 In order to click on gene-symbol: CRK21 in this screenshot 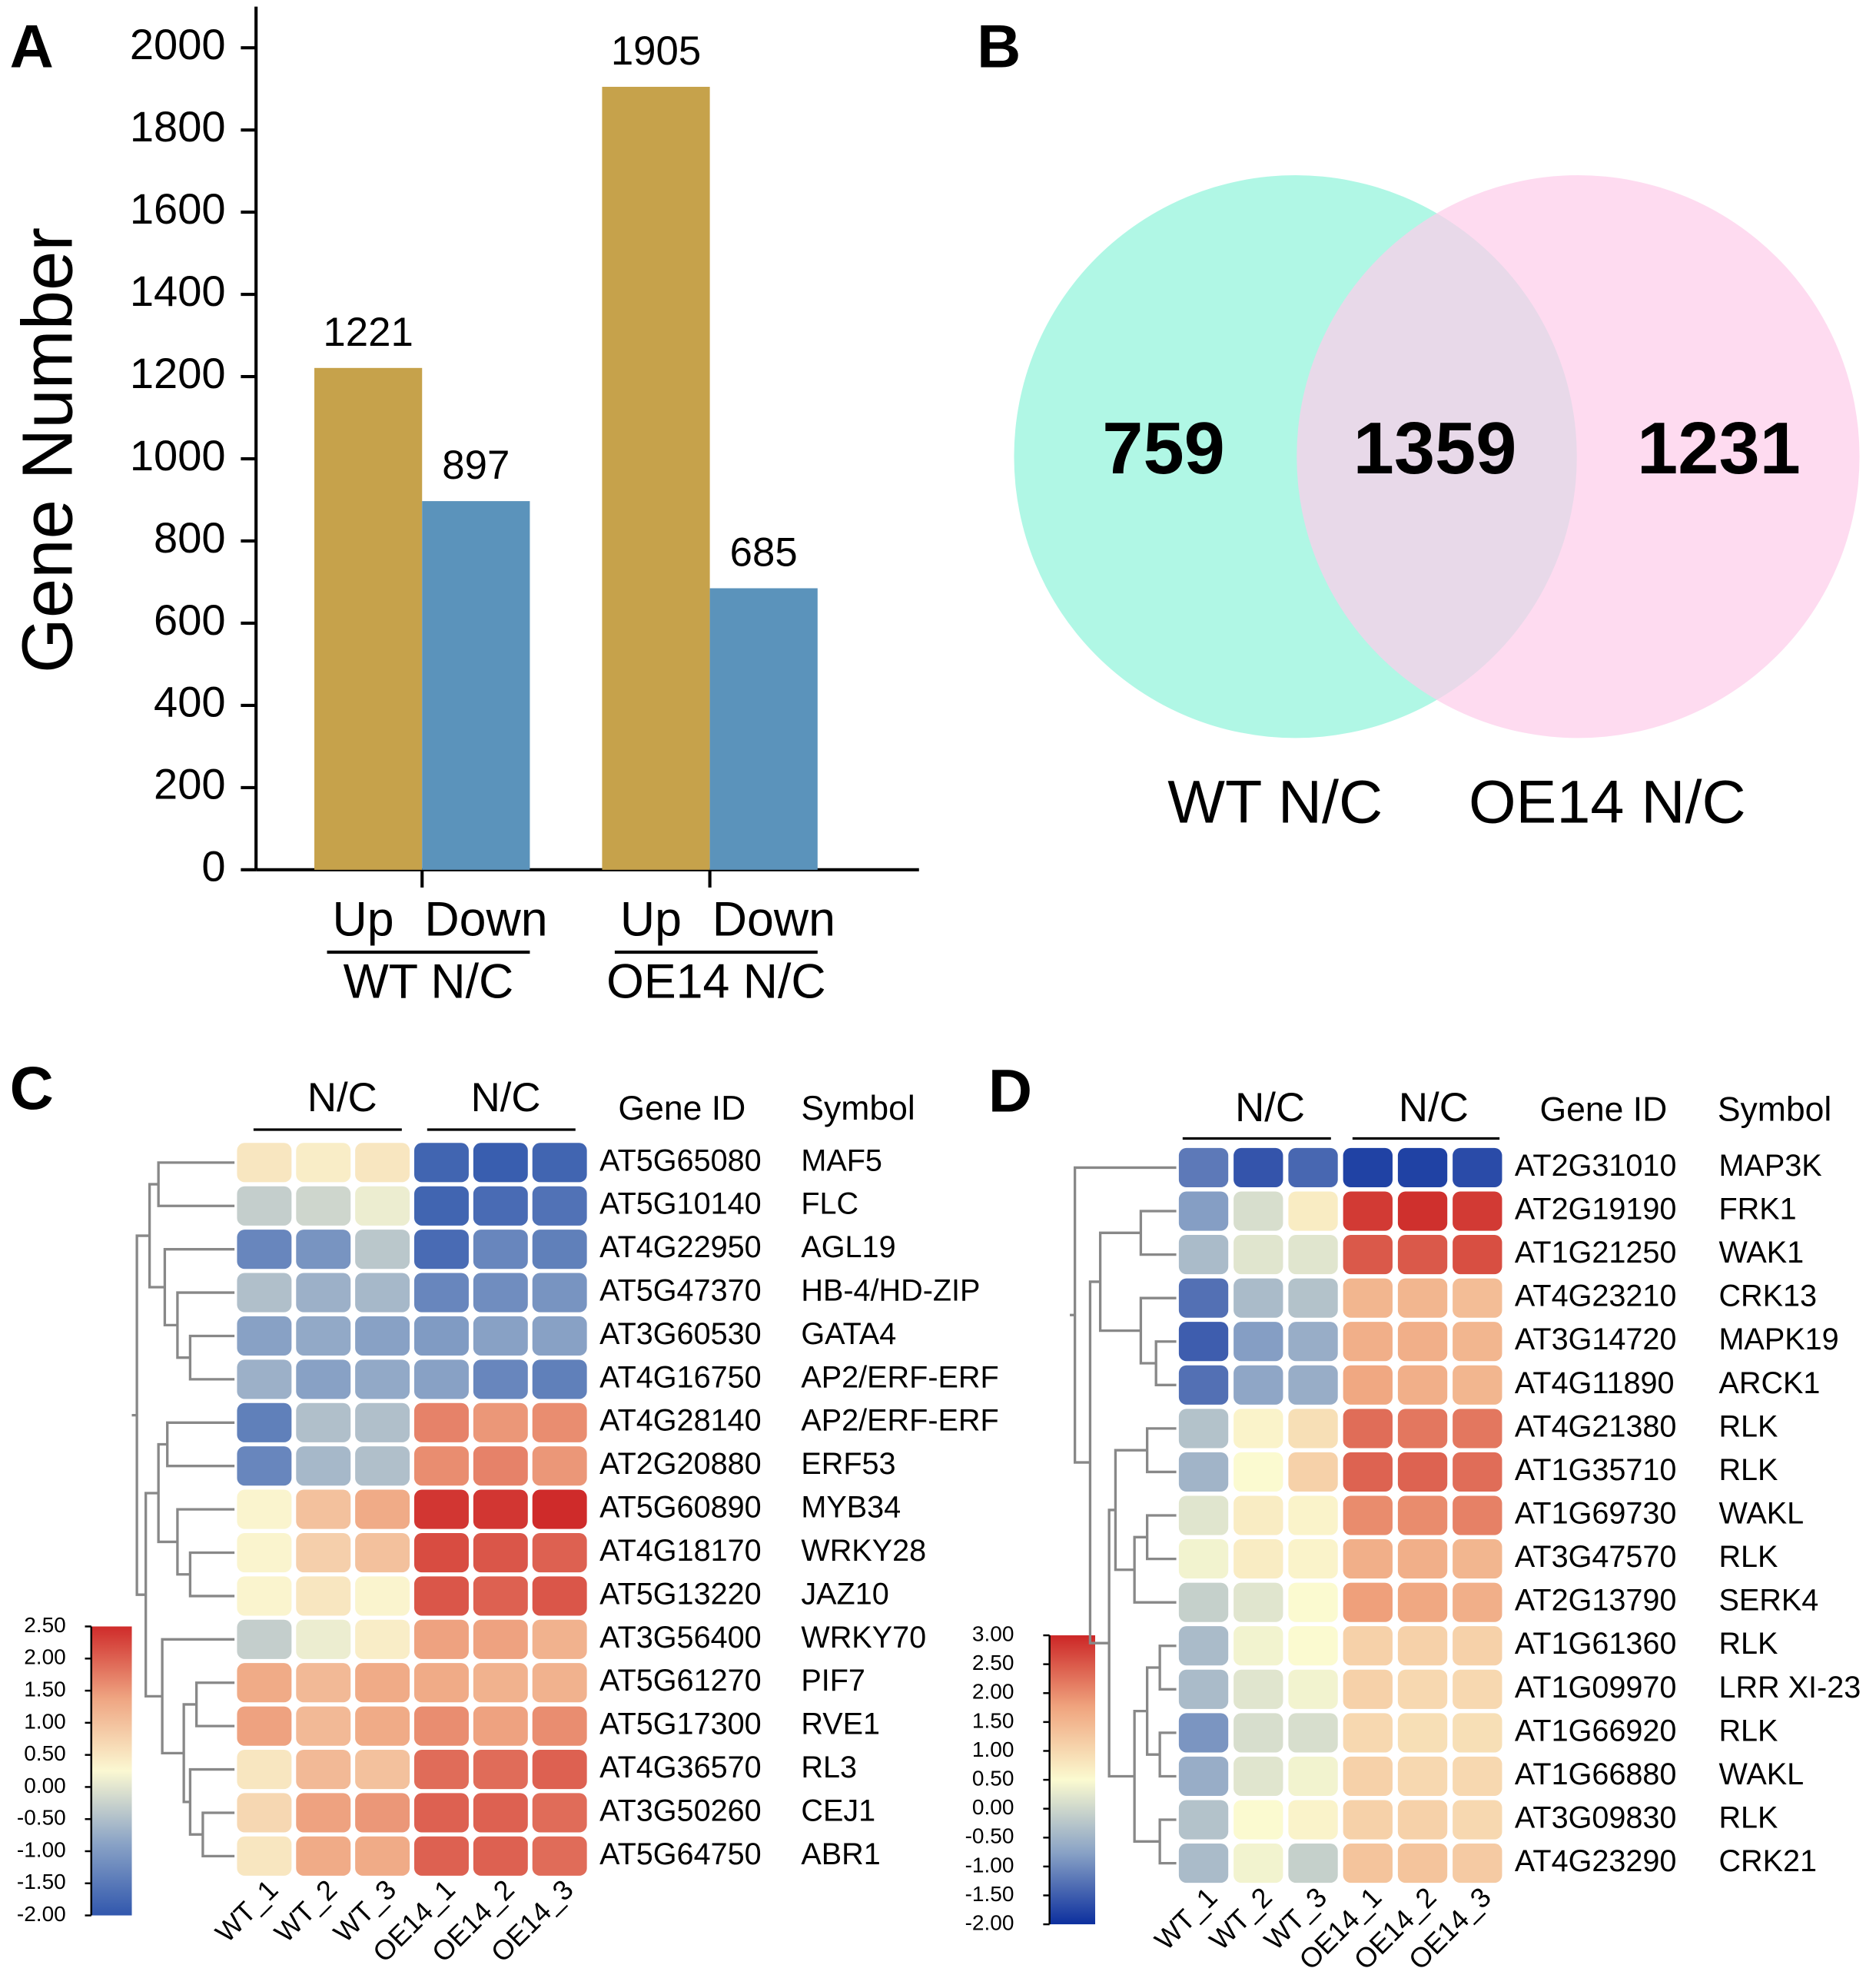, I will do `click(1767, 1861)`.